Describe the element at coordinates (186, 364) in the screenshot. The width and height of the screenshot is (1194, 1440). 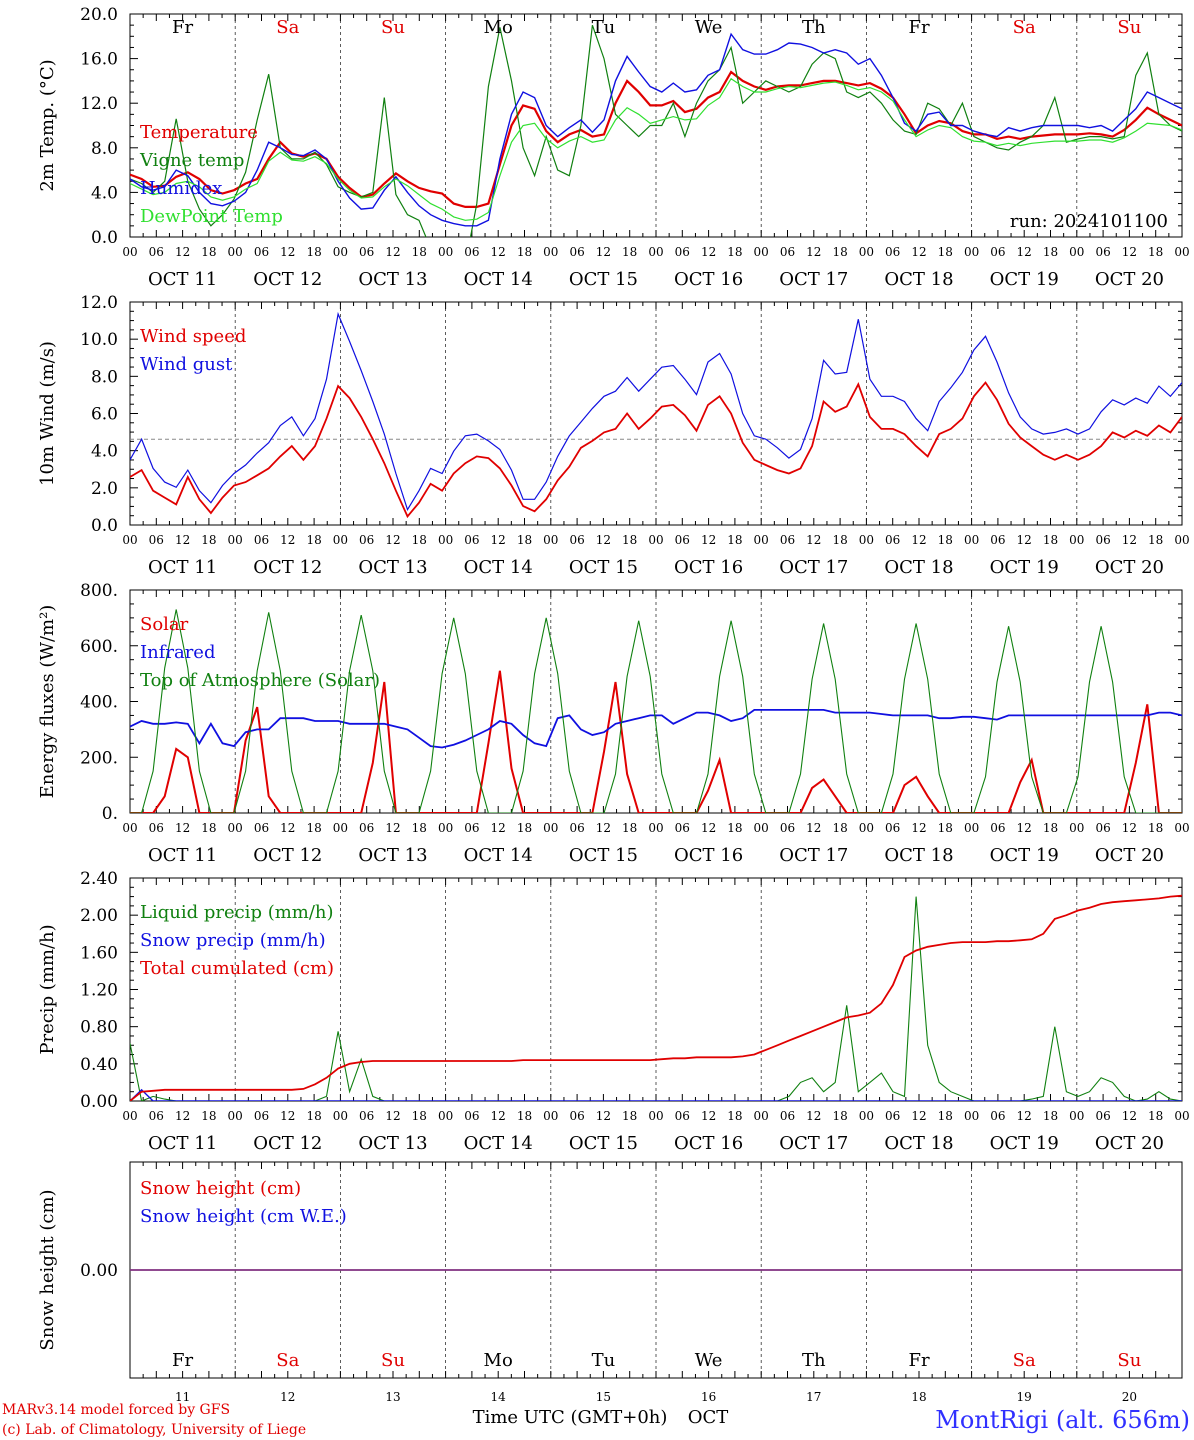
I see `legend-entry: Wind gust` at that location.